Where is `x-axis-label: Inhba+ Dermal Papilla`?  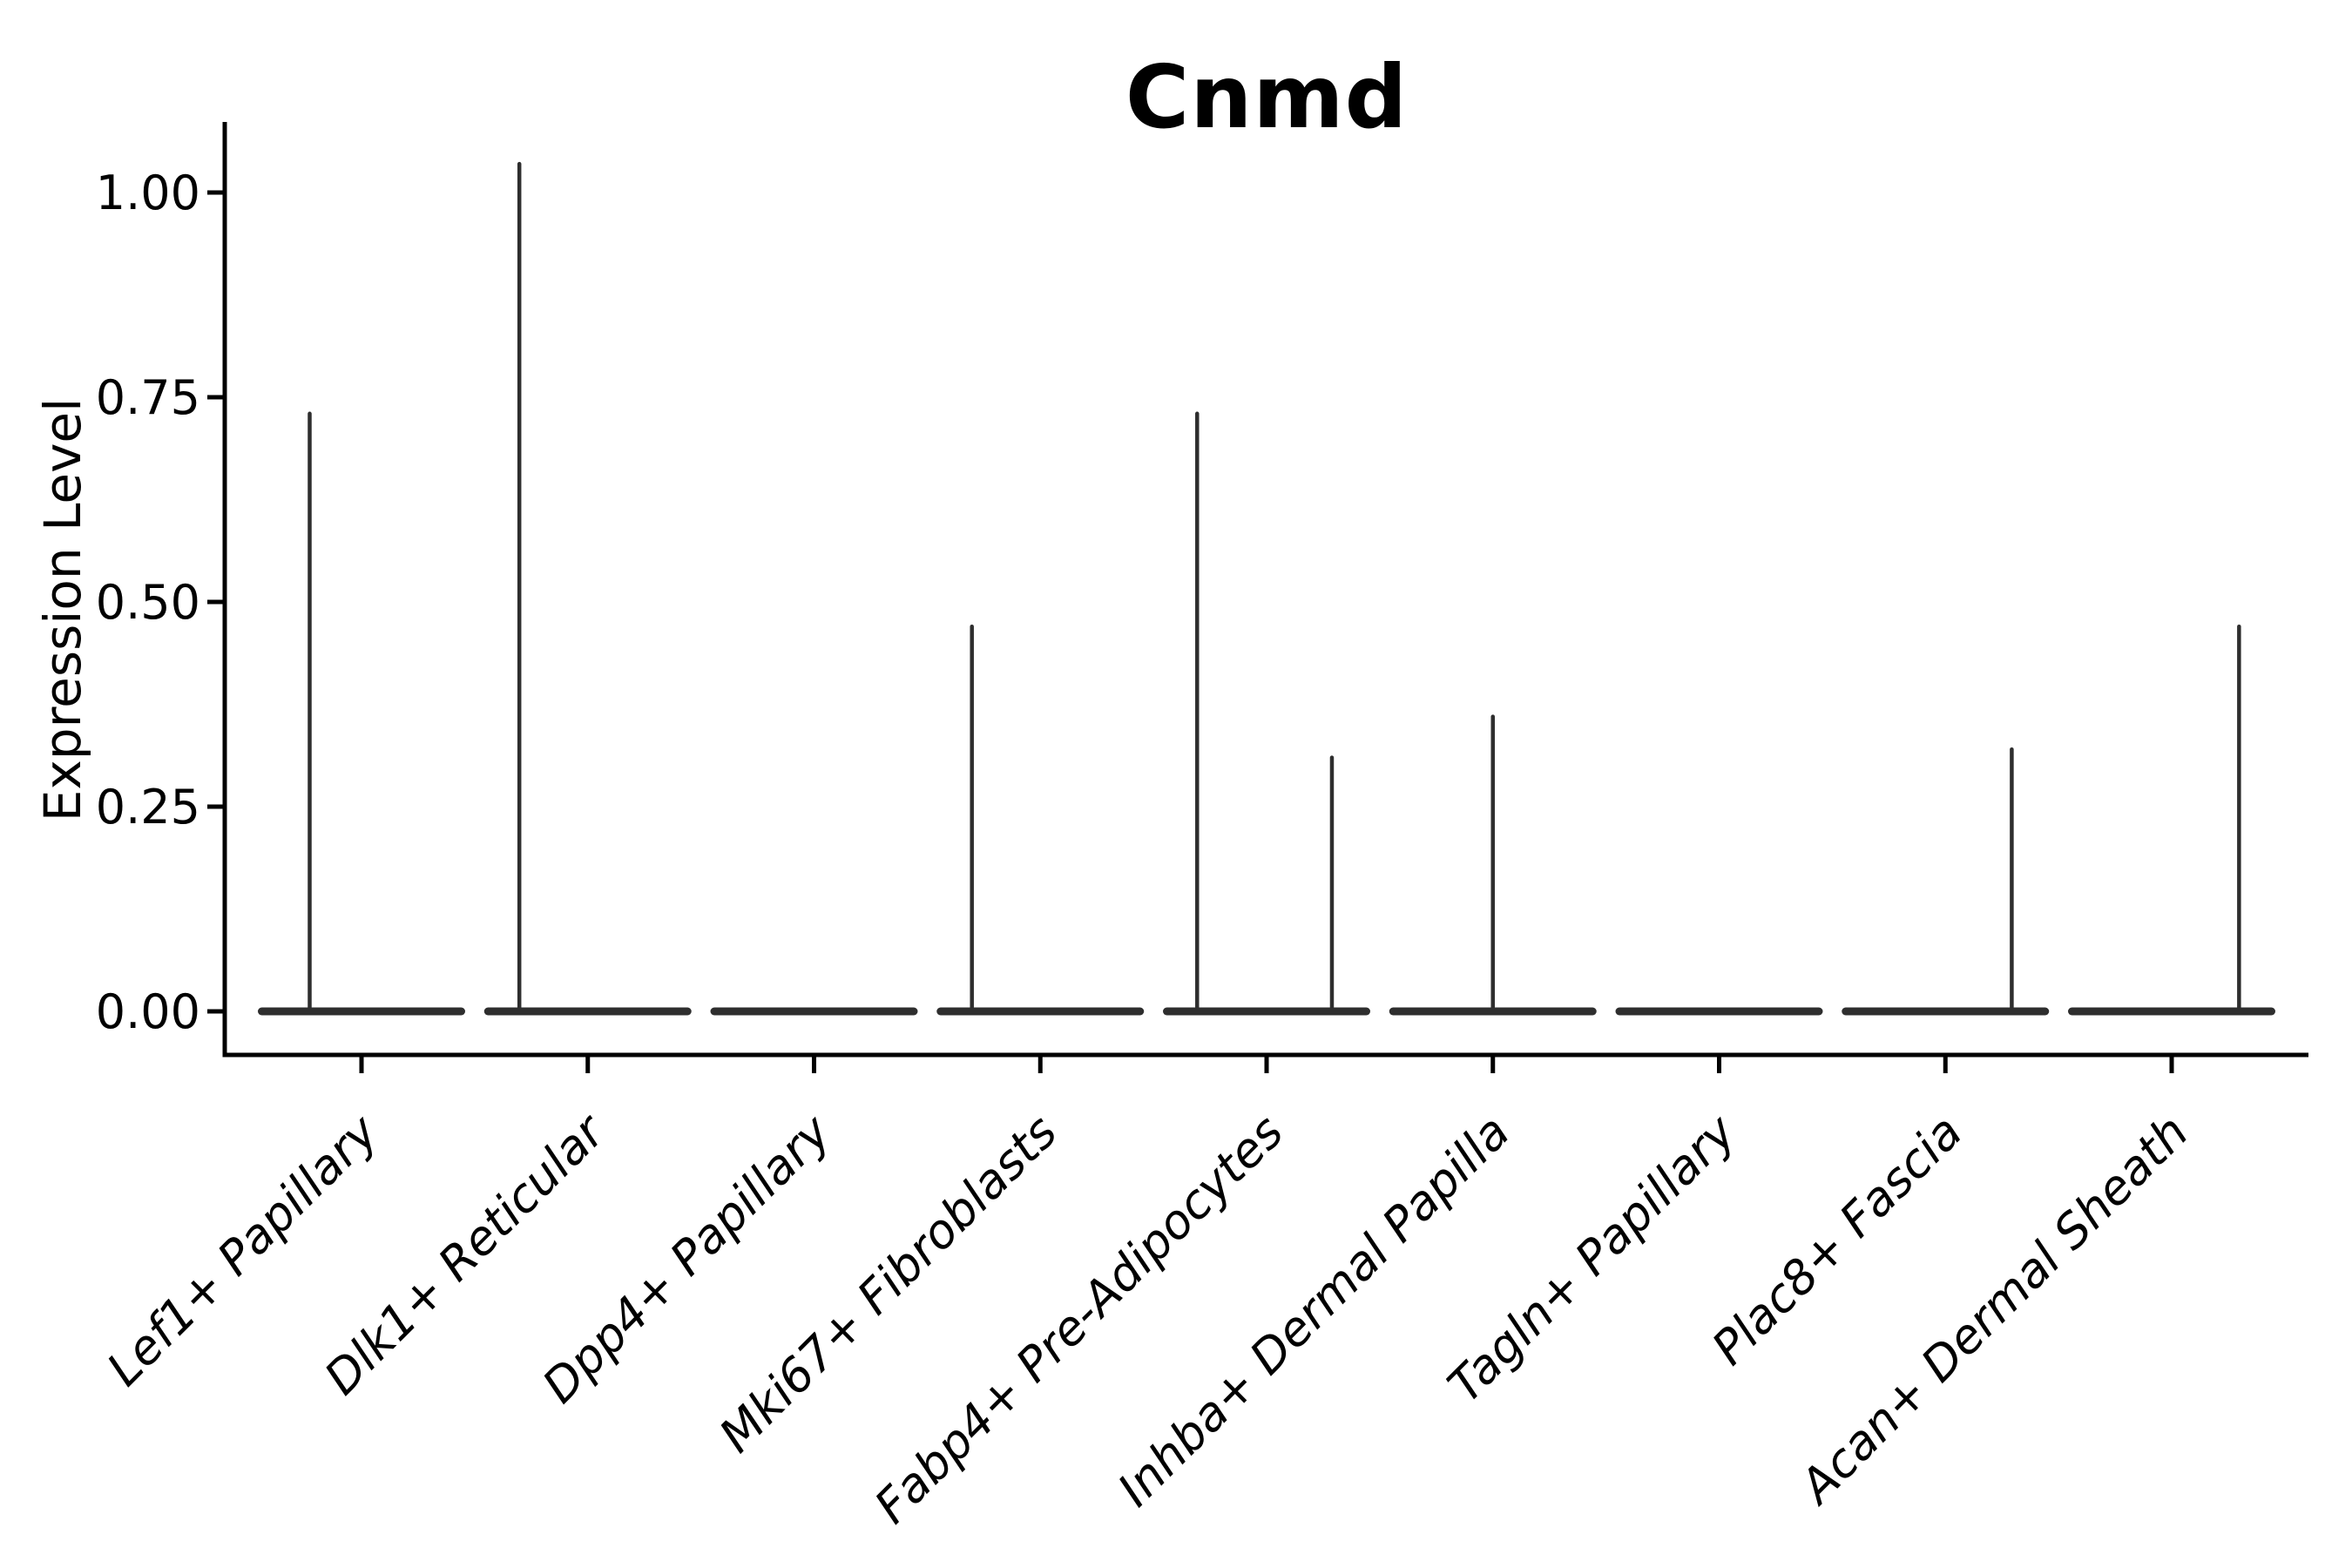 x-axis-label: Inhba+ Dermal Papilla is located at coordinates (1313, 1311).